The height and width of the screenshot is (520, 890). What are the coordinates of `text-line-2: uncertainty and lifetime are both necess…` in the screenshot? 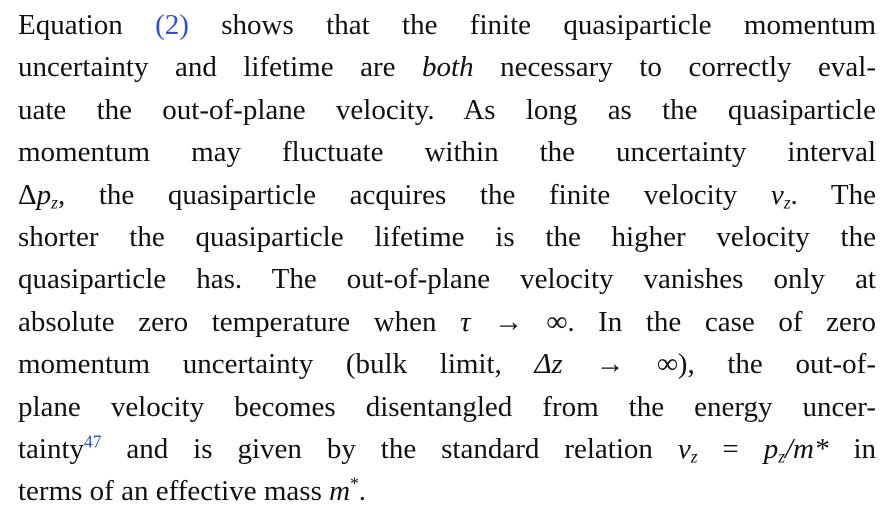 It's located at (447, 67).